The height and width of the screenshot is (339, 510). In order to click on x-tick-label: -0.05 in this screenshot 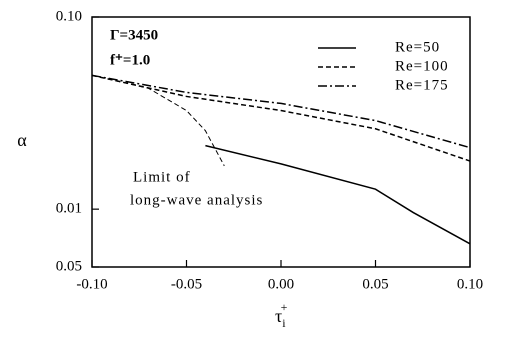, I will do `click(186, 284)`.